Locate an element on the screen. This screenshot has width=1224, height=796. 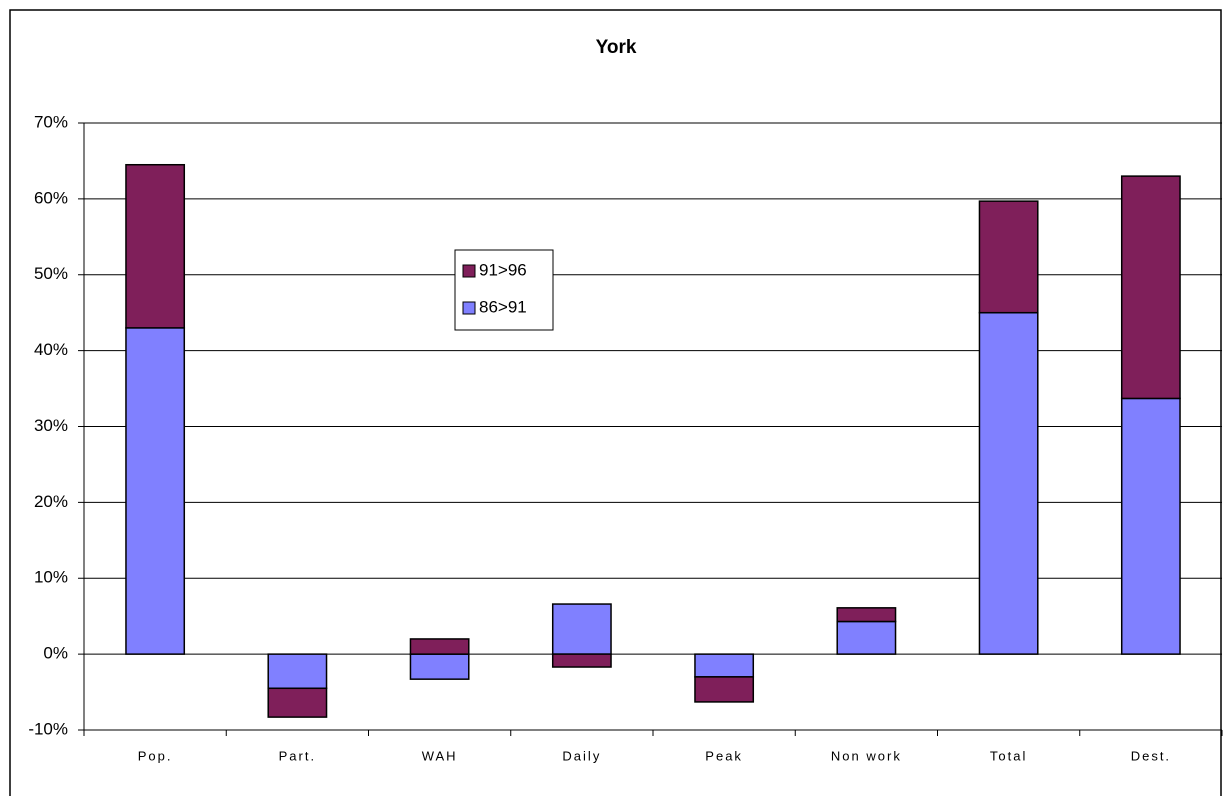
legend-label: 86>91 is located at coordinates (503, 306).